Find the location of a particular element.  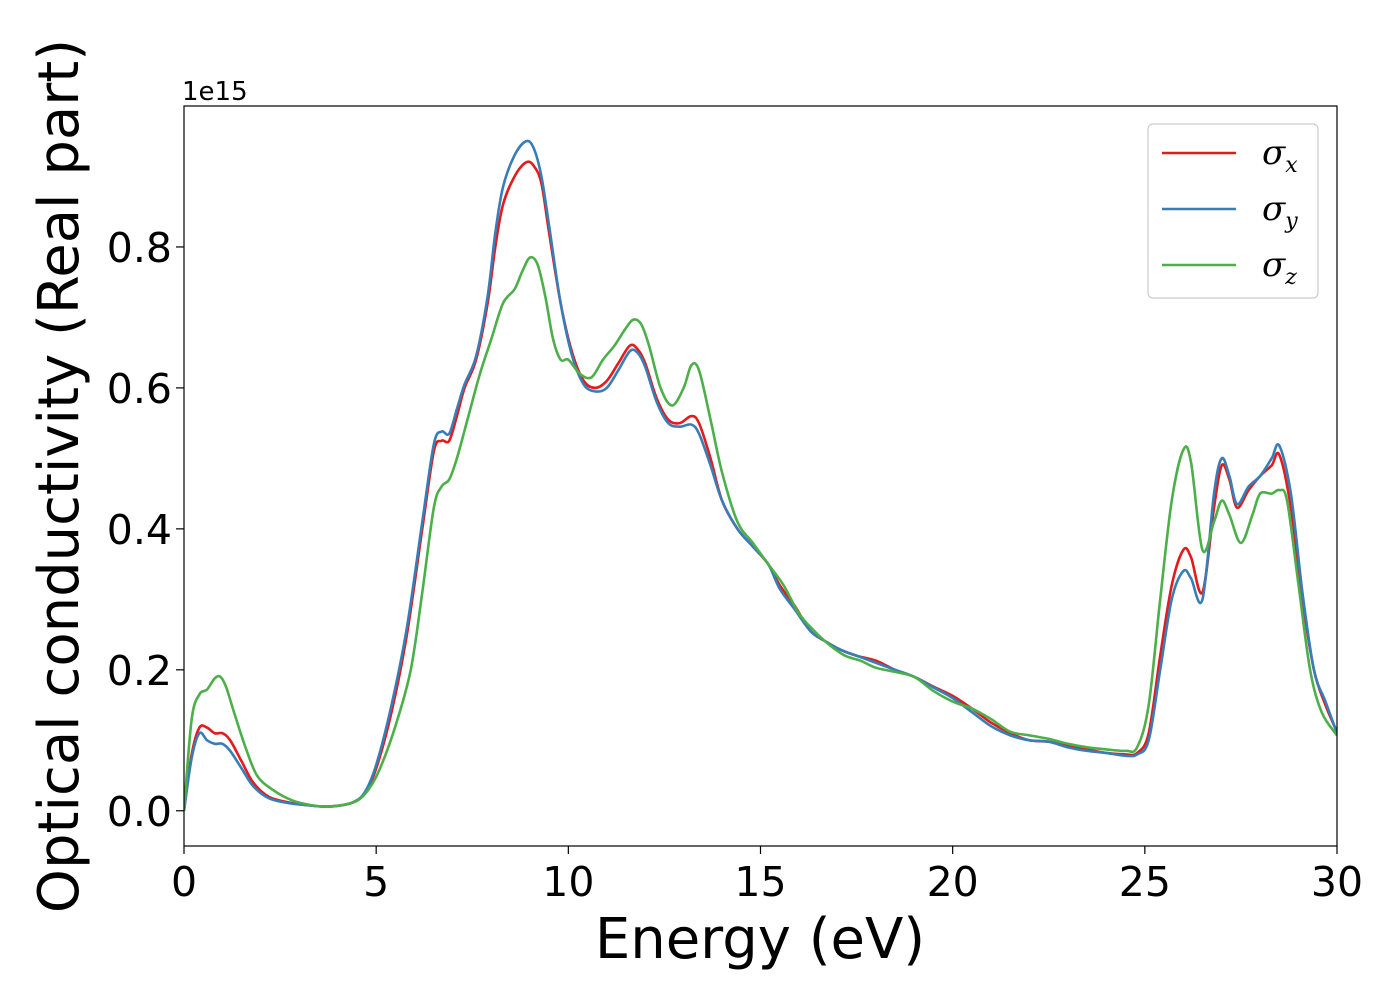

x-axis-label: Energy (eV) is located at coordinates (760, 939).